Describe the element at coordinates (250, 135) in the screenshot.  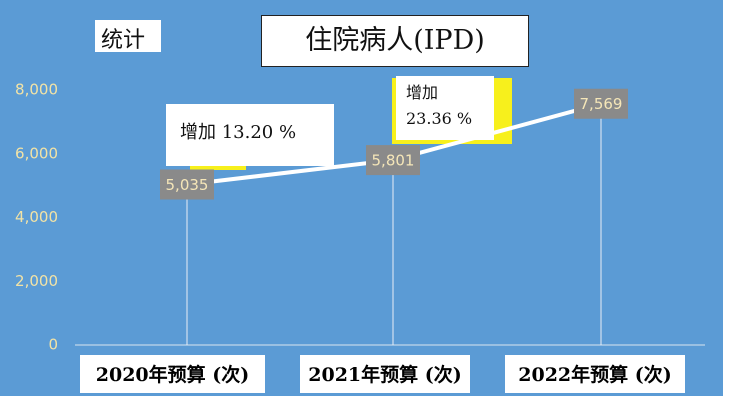
I see `annotation: 增加 13.20 %` at that location.